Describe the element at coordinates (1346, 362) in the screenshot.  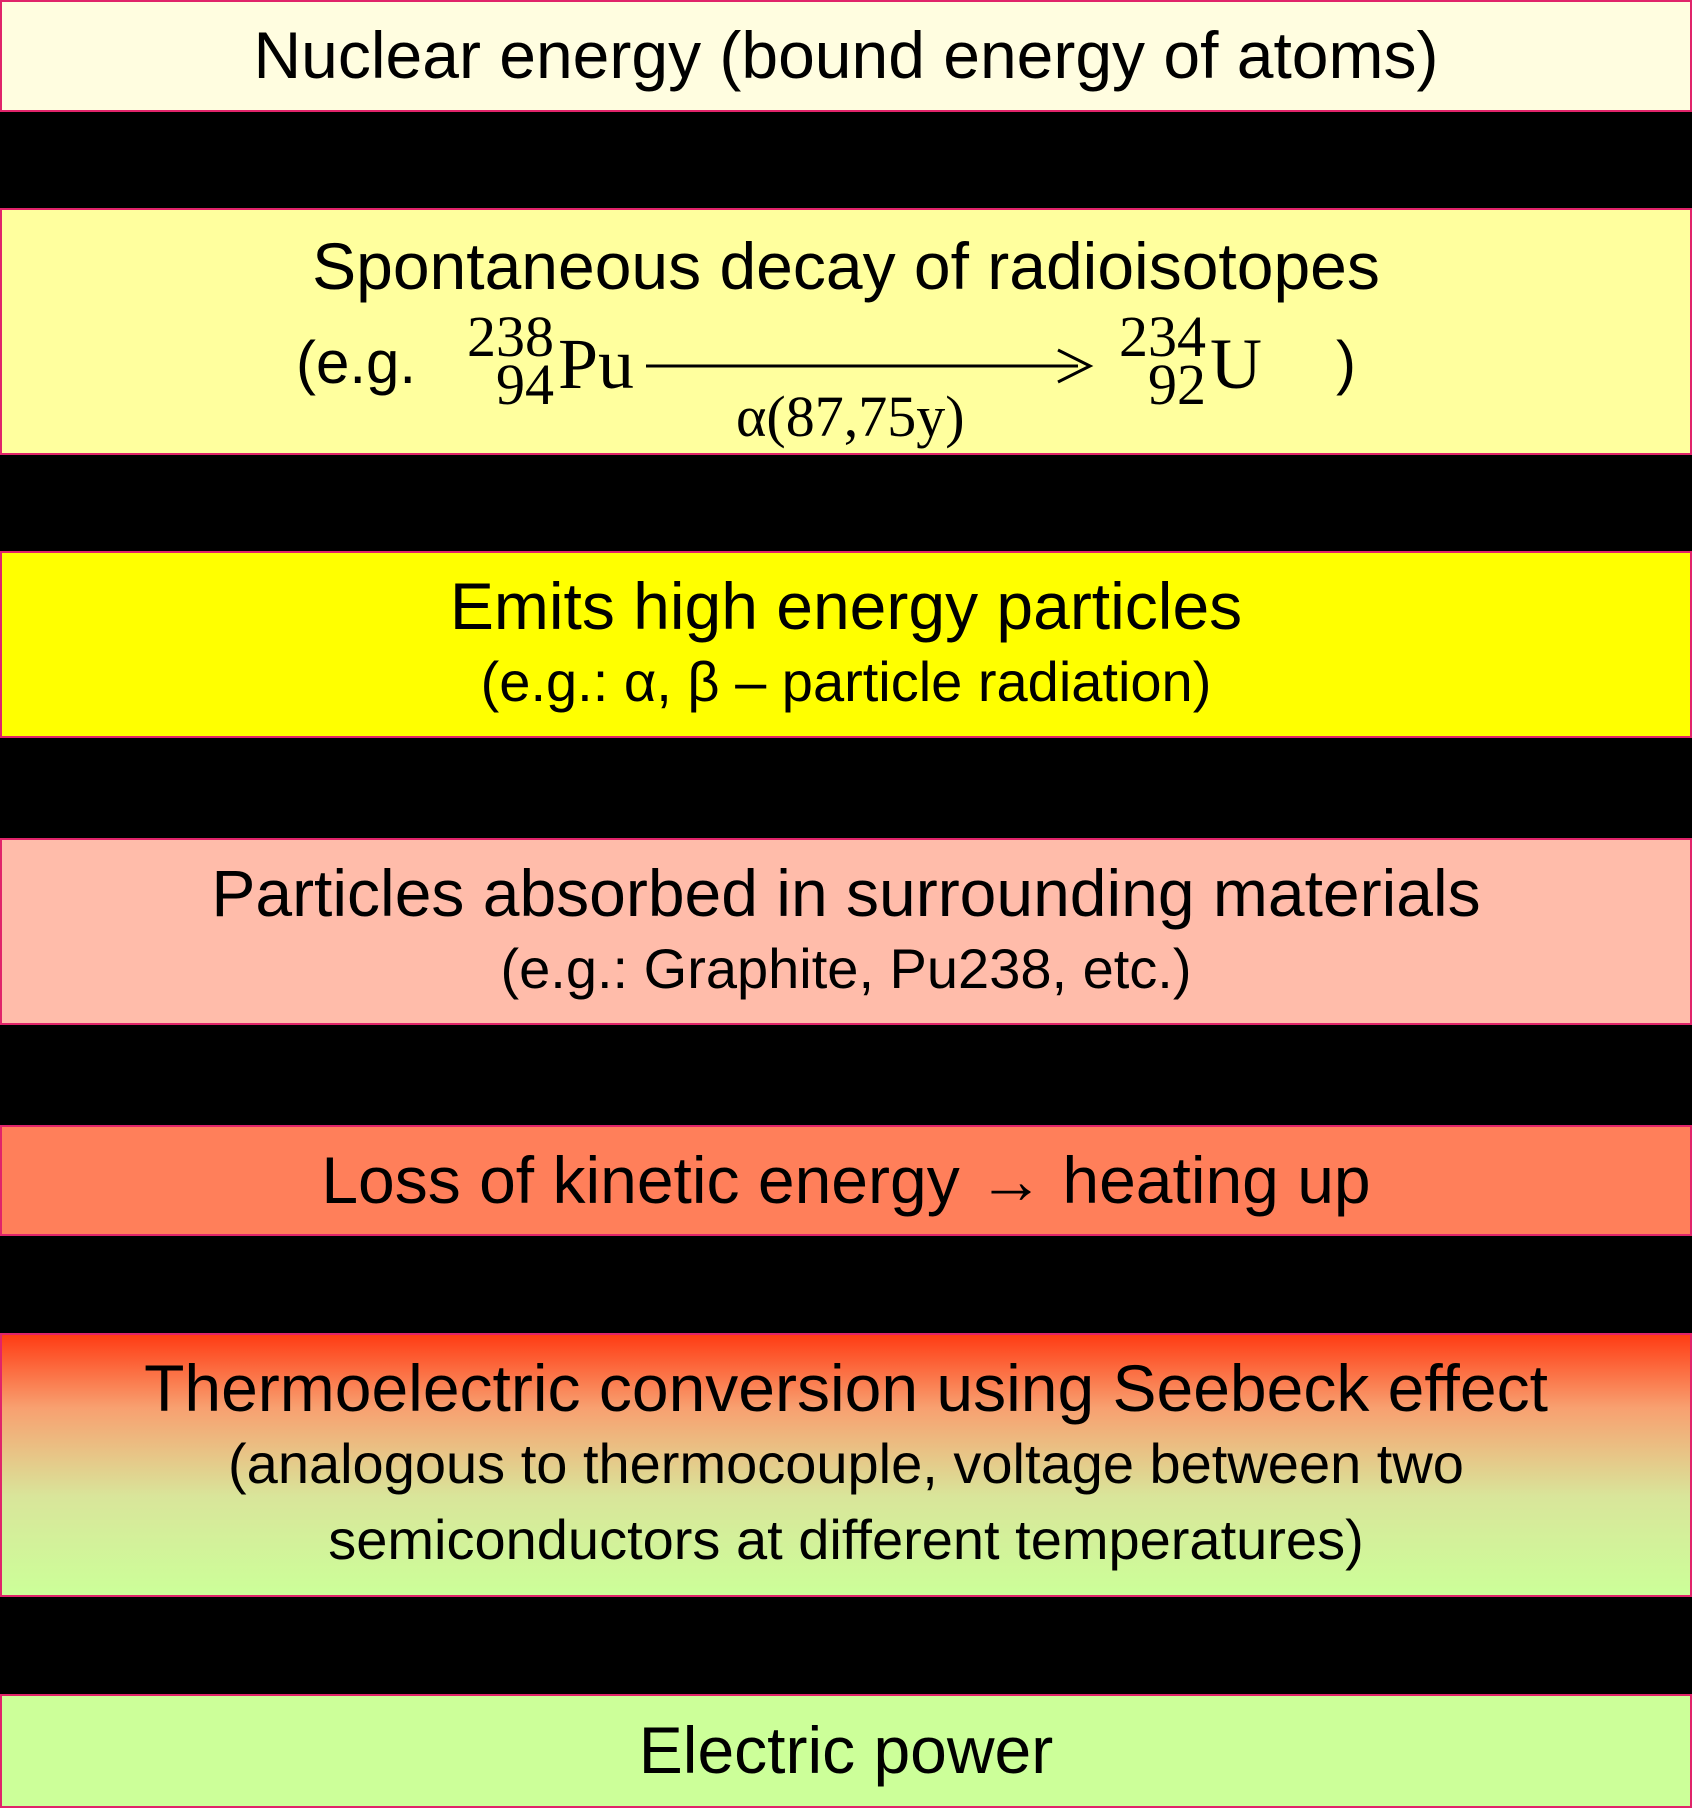
I see `reaction-suffix: )` at that location.